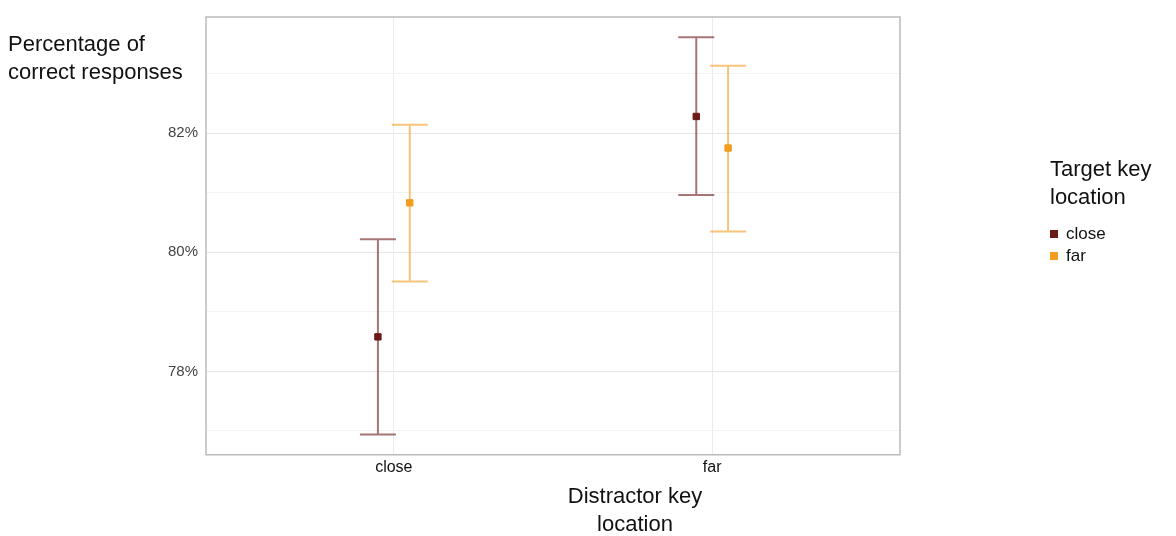 Image resolution: width=1176 pixels, height=536 pixels. What do you see at coordinates (96, 58) in the screenshot?
I see `y-axis-title: Percentage of correct responses` at bounding box center [96, 58].